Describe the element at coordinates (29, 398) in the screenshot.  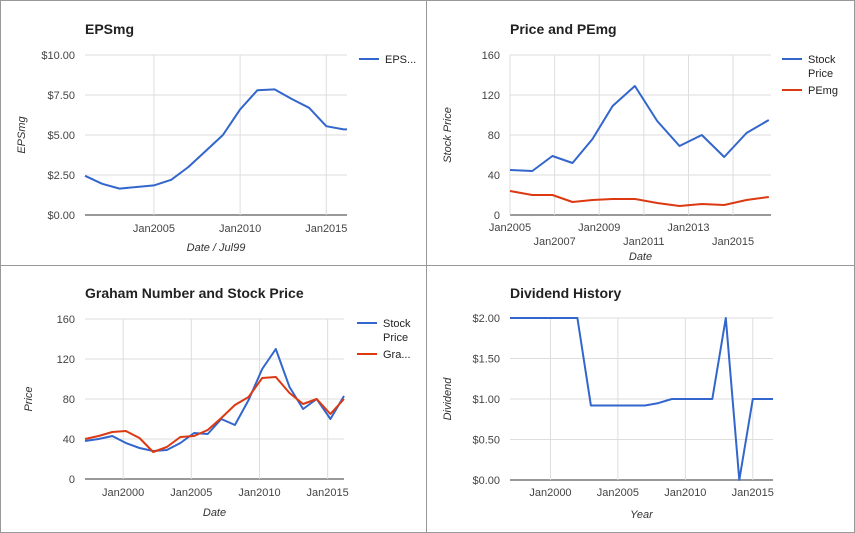
I see `y-axis-title: Price` at that location.